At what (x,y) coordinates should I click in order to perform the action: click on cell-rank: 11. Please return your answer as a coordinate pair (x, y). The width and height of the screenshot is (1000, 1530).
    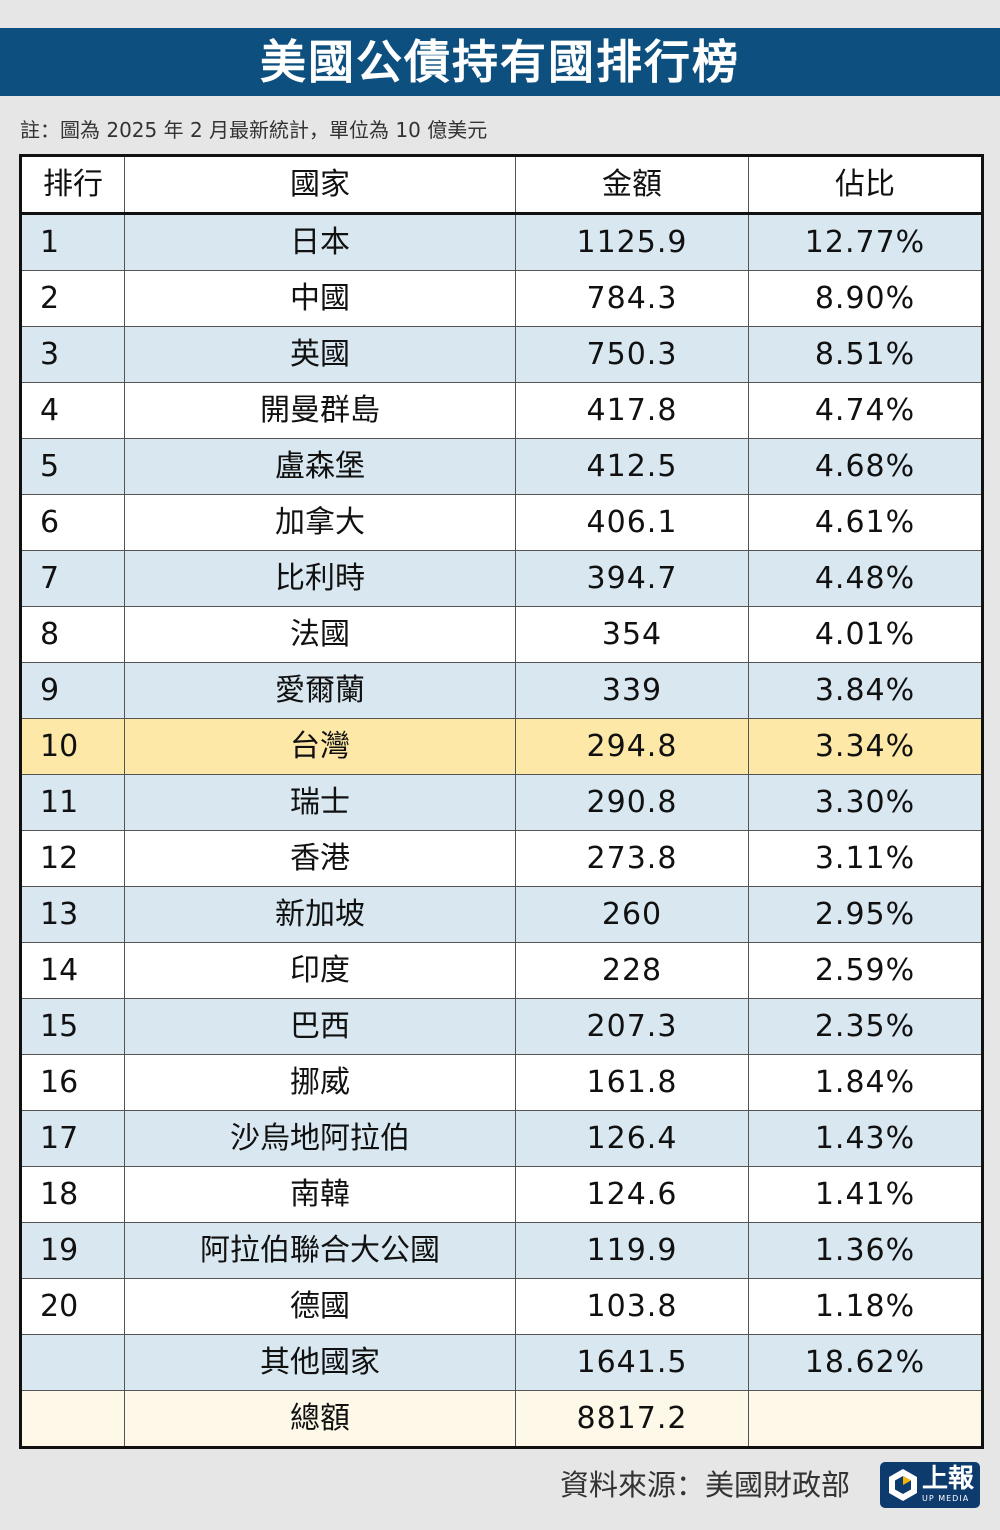
    Looking at the image, I should click on (72, 802).